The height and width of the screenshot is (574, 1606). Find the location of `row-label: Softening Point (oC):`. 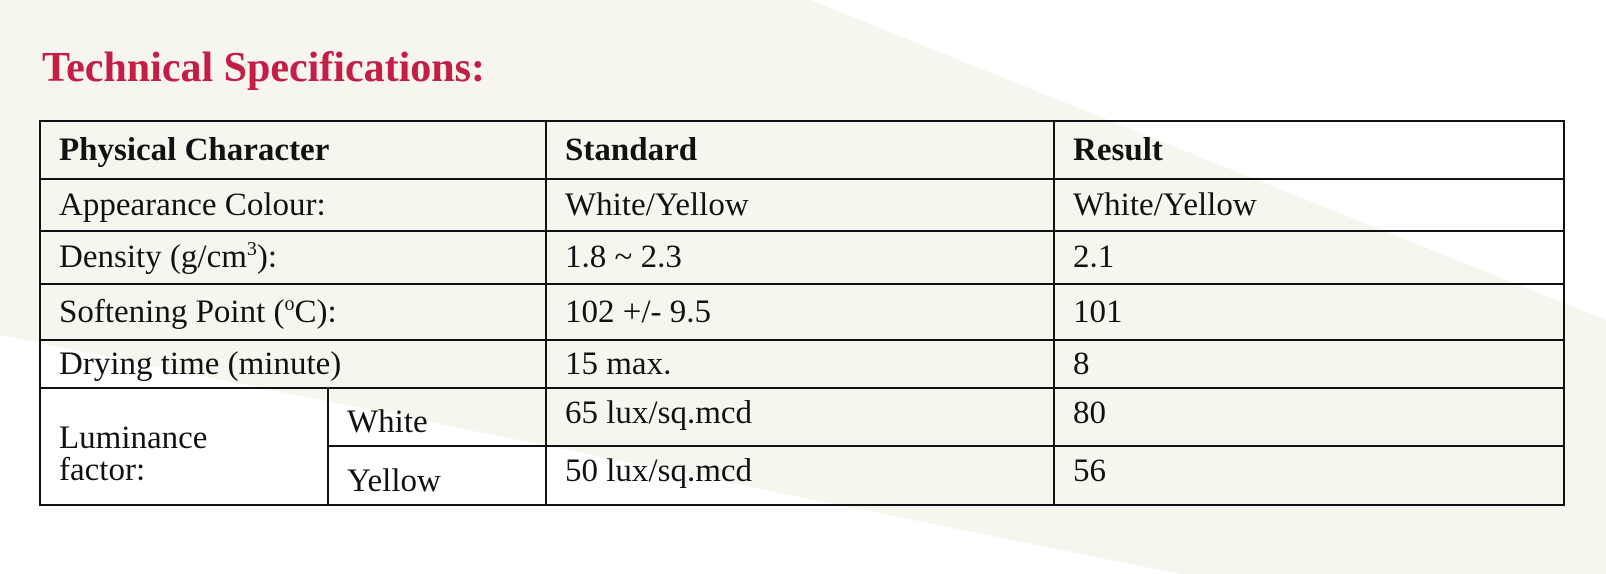

row-label: Softening Point (oC): is located at coordinates (293, 312).